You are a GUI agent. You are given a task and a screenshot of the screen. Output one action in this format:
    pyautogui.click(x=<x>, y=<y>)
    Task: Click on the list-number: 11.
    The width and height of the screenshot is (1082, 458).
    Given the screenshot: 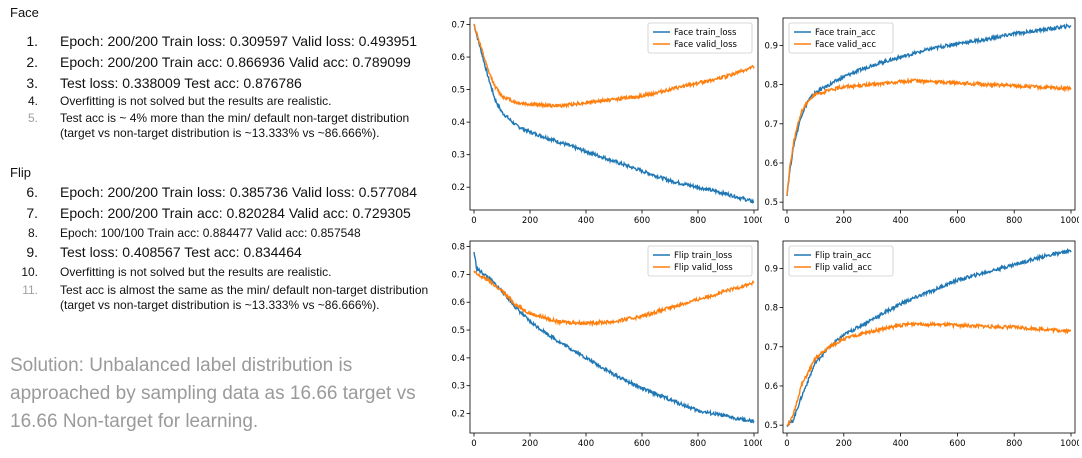 What is the action you would take?
    pyautogui.click(x=30, y=290)
    